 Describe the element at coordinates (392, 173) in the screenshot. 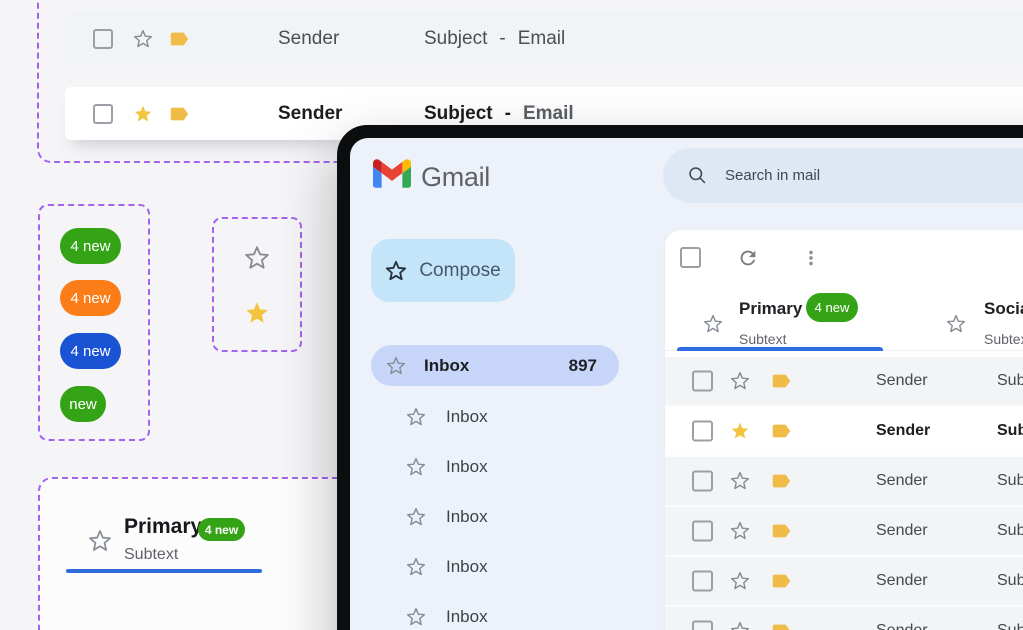

I see `gmail-logo-icon` at that location.